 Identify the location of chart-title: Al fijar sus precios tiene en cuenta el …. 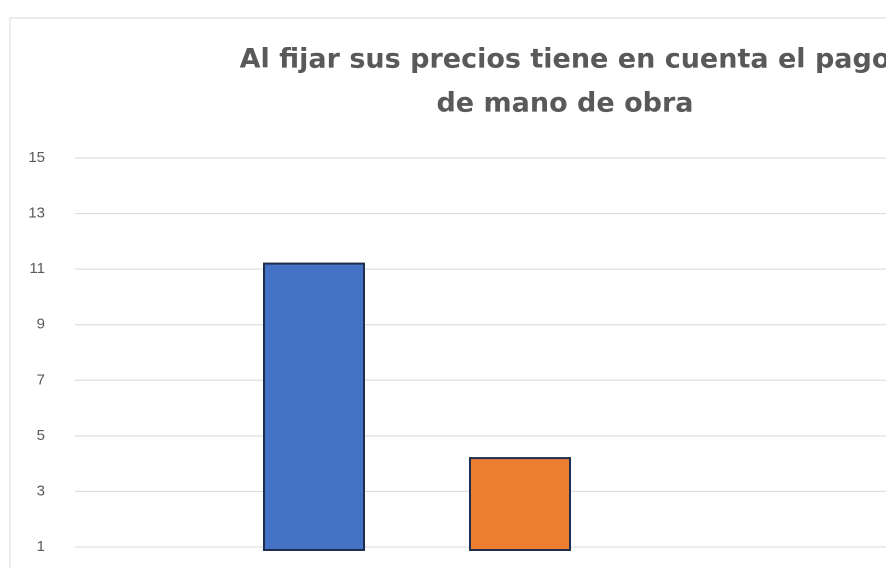
(563, 59).